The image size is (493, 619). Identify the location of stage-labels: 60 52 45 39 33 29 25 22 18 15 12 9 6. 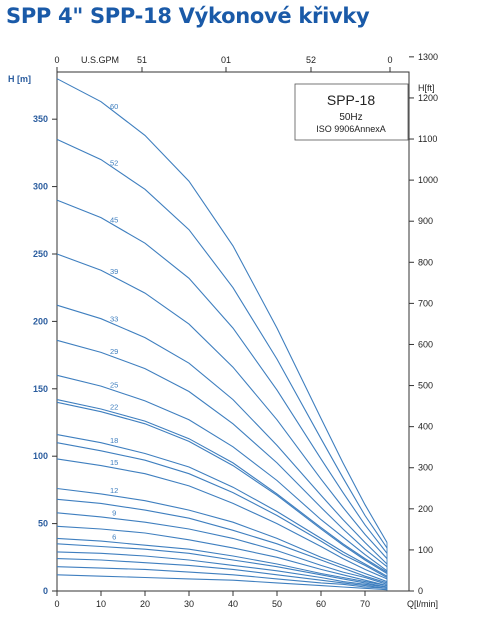
(114, 322).